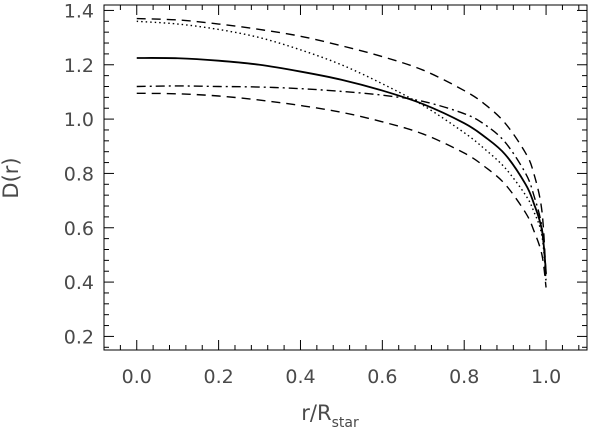 The image size is (600, 439). I want to click on y-tick-label: 0.4, so click(79, 283).